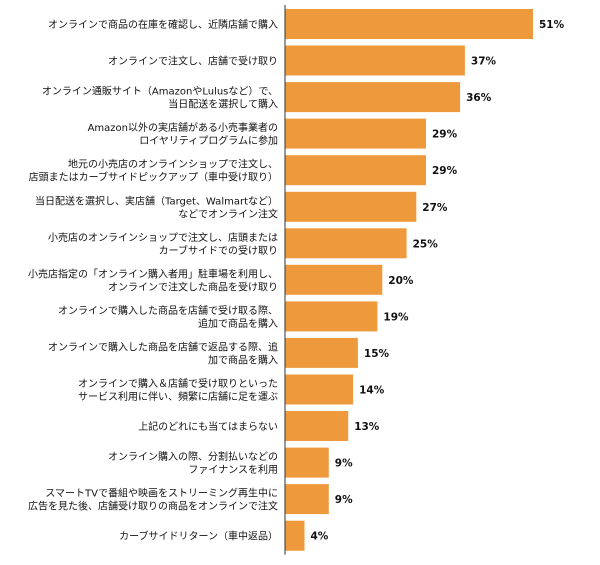 The height and width of the screenshot is (565, 600). What do you see at coordinates (445, 135) in the screenshot?
I see `value-label-4: 29%` at bounding box center [445, 135].